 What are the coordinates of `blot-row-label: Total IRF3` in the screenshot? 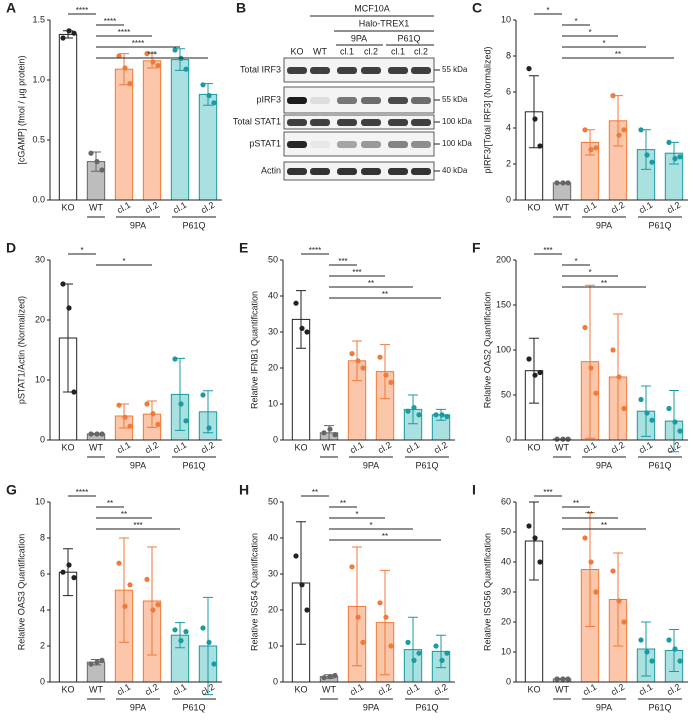 It's located at (260, 69).